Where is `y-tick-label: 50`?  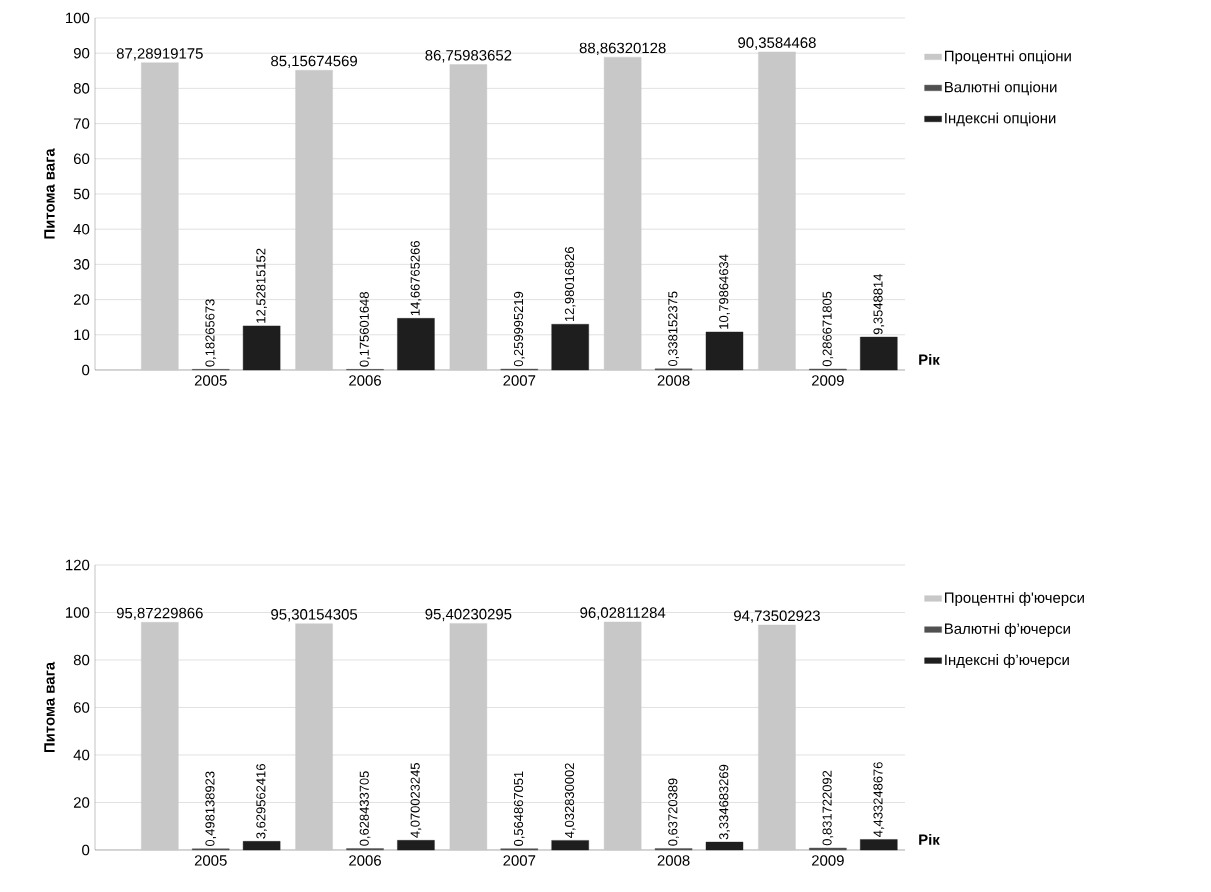
y-tick-label: 50 is located at coordinates (81, 194).